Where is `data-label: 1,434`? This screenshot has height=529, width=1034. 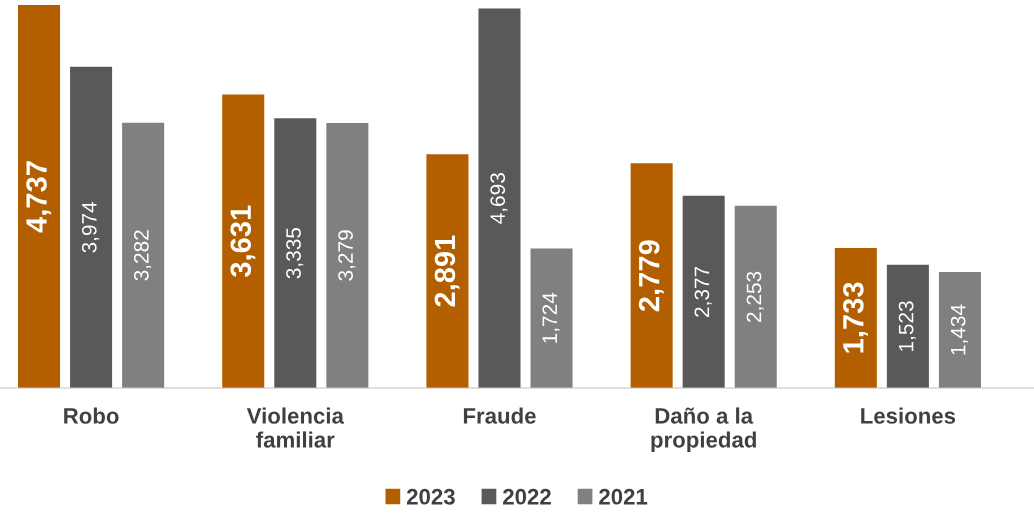
data-label: 1,434 is located at coordinates (959, 329).